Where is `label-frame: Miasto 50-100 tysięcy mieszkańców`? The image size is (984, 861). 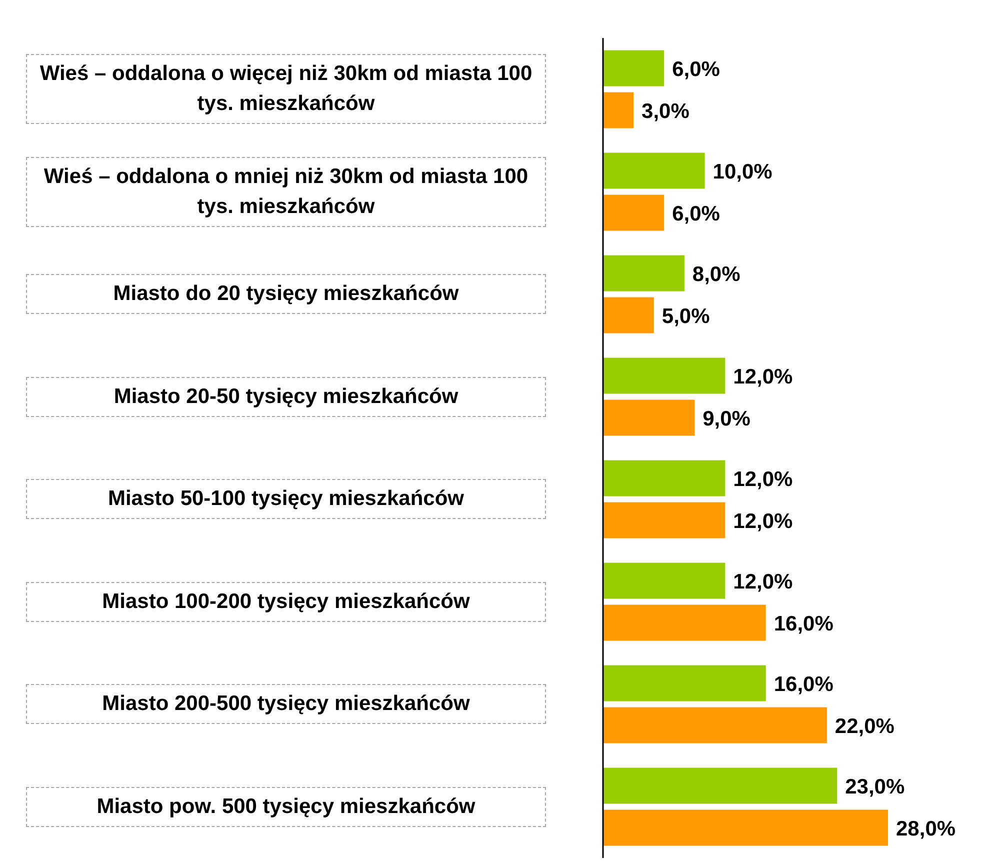 label-frame: Miasto 50-100 tysięcy mieszkańców is located at coordinates (286, 499).